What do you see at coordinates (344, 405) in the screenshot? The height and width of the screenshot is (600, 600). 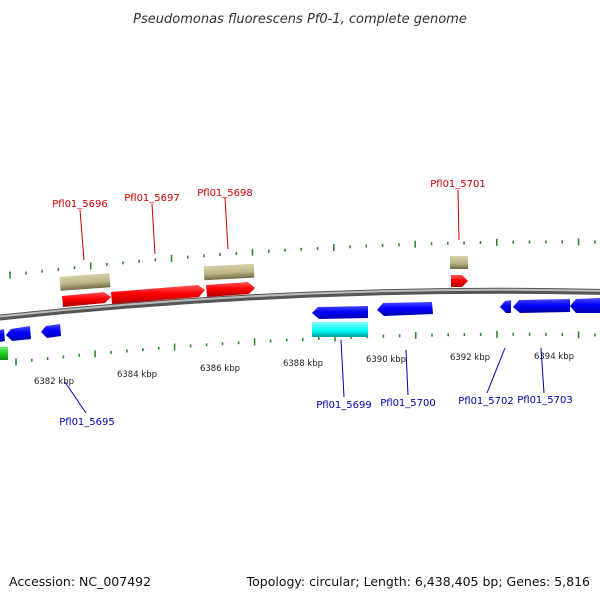 I see `gene-label: Pfl01_5699` at bounding box center [344, 405].